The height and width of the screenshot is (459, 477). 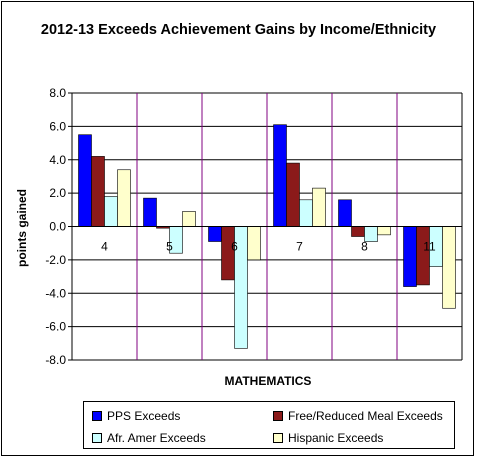 I want to click on x-tick-label: 5, so click(x=169, y=247).